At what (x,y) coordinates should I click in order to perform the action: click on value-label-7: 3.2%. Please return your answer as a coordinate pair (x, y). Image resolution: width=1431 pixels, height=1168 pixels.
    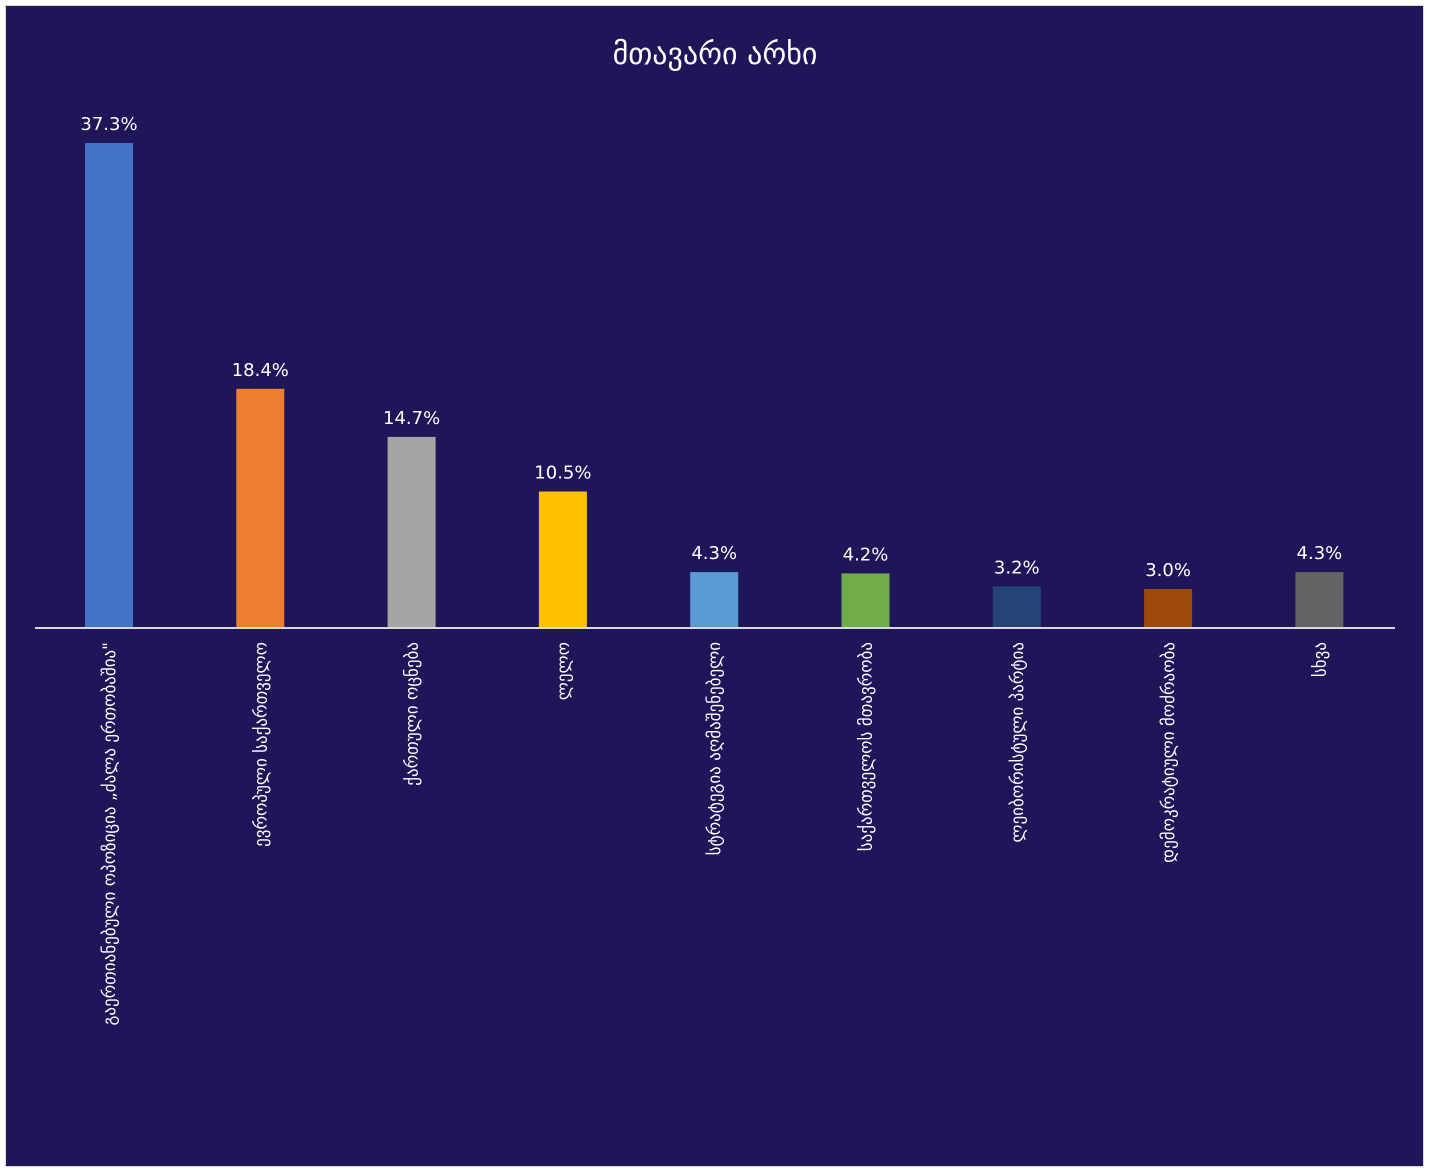
    Looking at the image, I should click on (1017, 567).